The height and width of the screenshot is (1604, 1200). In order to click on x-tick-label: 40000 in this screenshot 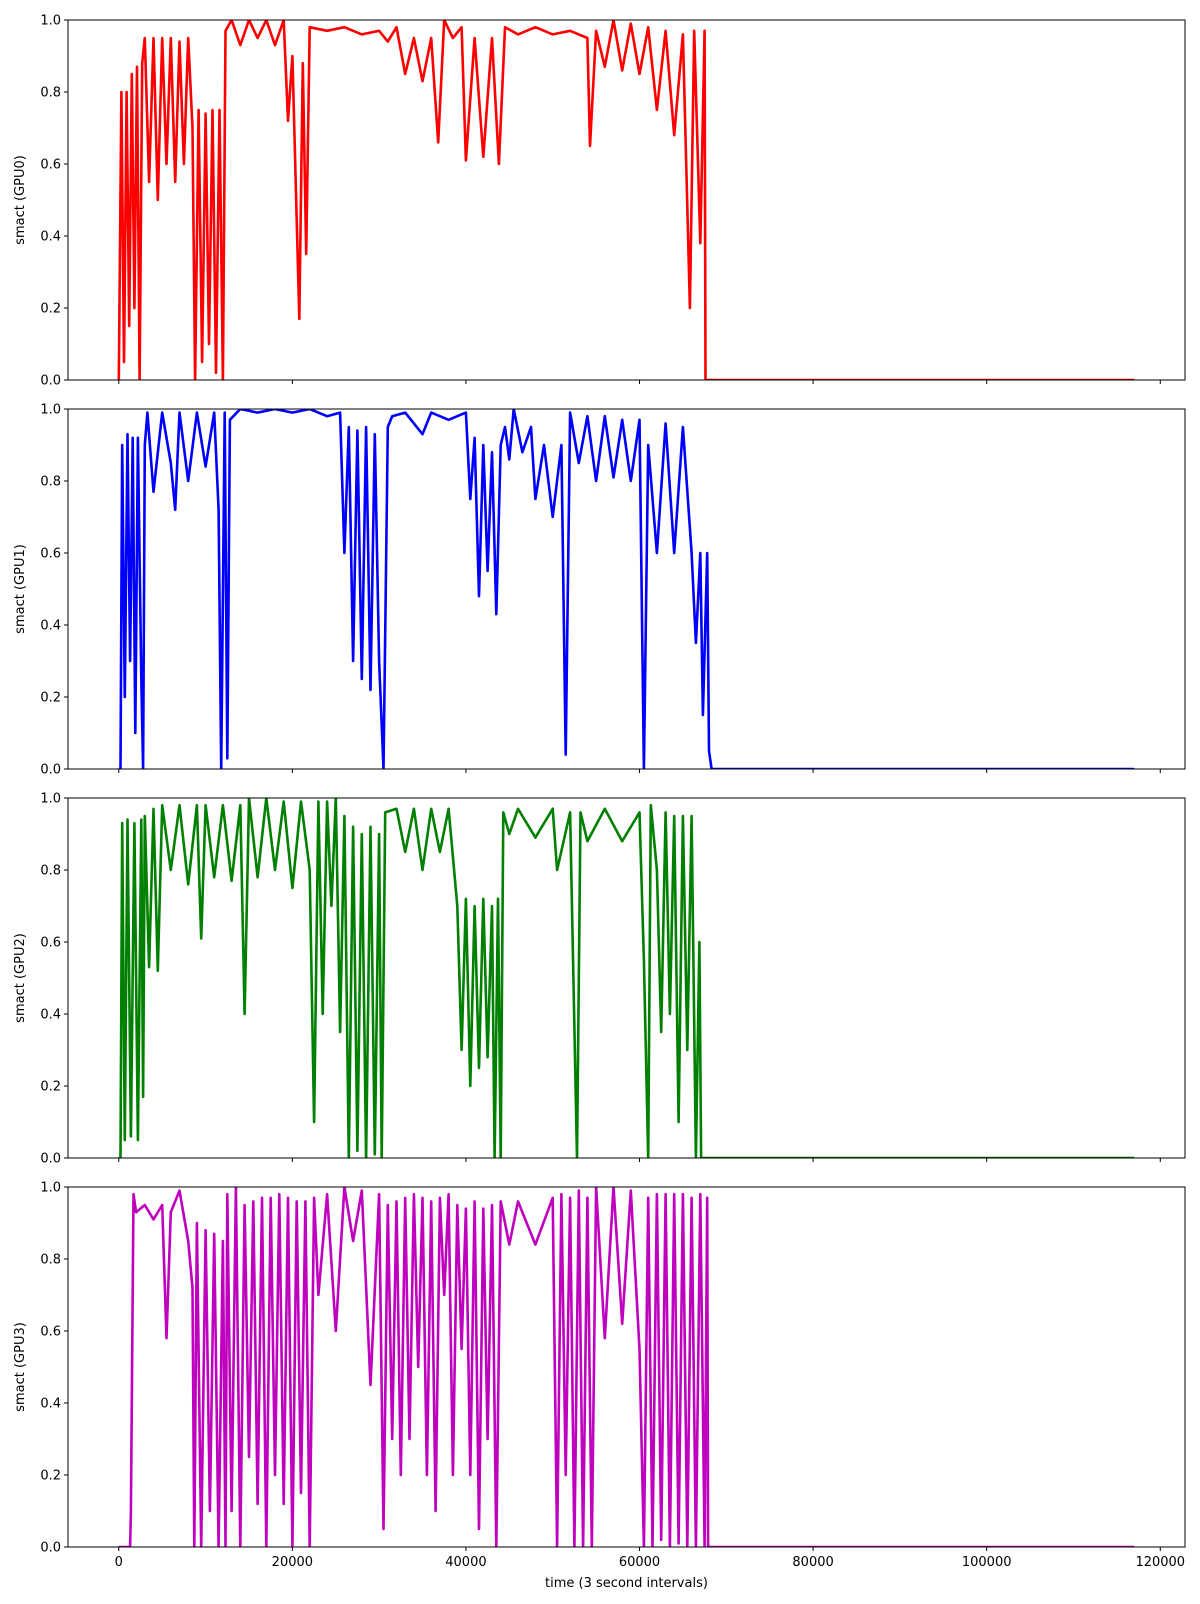, I will do `click(465, 1562)`.